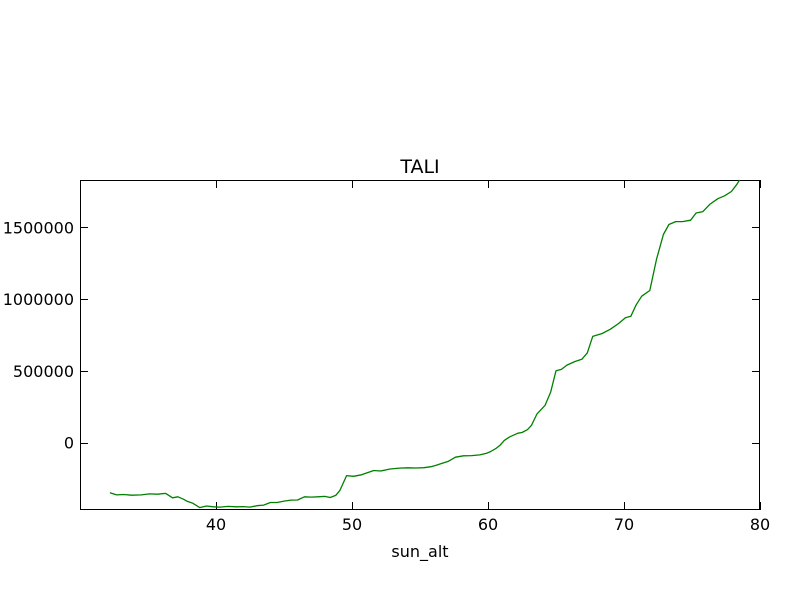 The image size is (800, 600). I want to click on y-tick-label: 1500000, so click(38, 227).